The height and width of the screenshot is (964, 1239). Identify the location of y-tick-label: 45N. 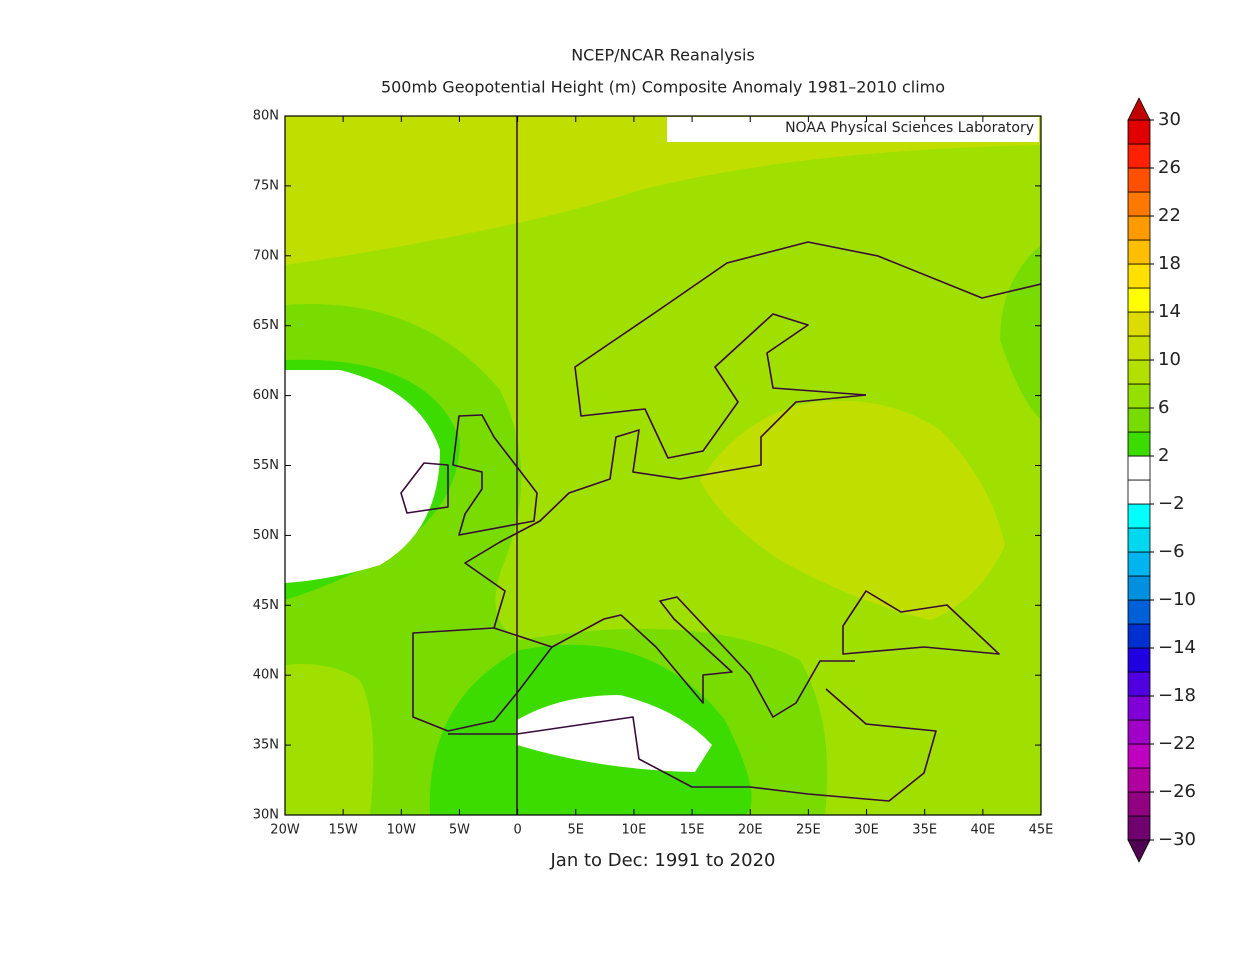
(266, 605).